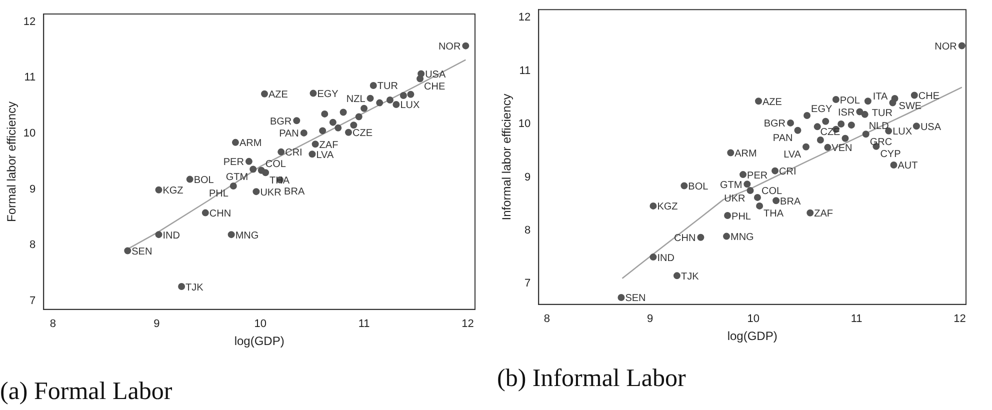 Image resolution: width=992 pixels, height=410 pixels. I want to click on y-tick-label: 8, so click(527, 230).